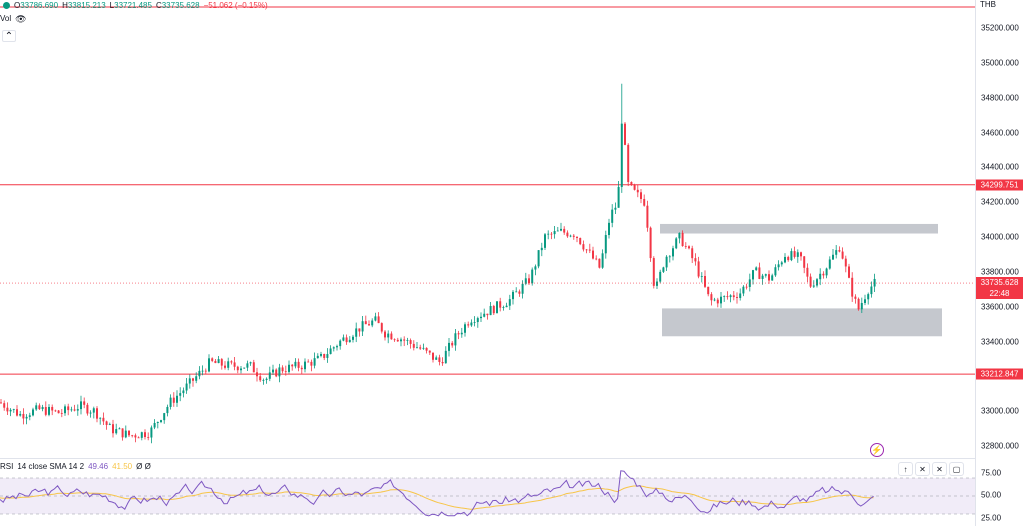 Image resolution: width=1024 pixels, height=526 pixels. Describe the element at coordinates (999, 185) in the screenshot. I see `level-tag-upper: 34299.751` at that location.